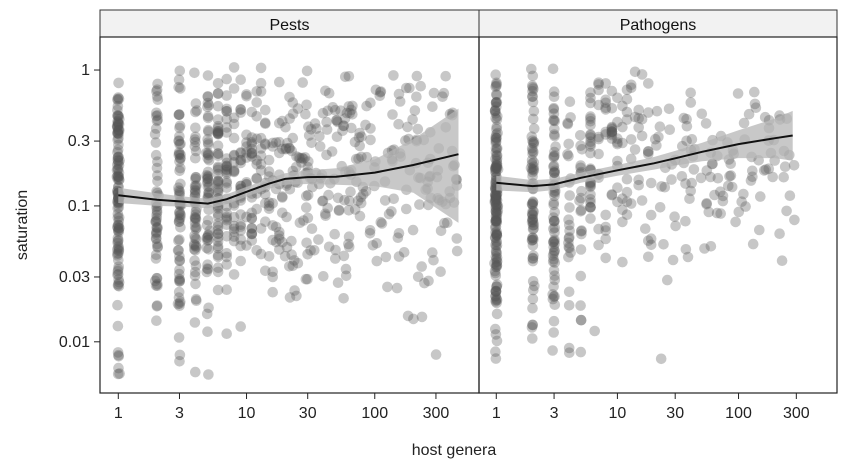 This screenshot has height=464, width=845. What do you see at coordinates (22, 225) in the screenshot?
I see `y-axis-title: saturation` at bounding box center [22, 225].